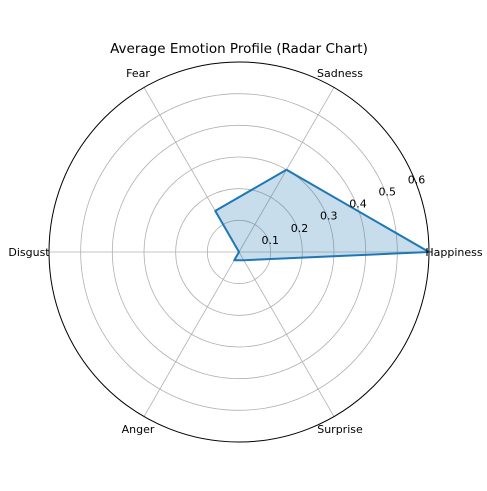  Describe the element at coordinates (271, 240) in the screenshot. I see `r-tick-label: 0.1` at that location.